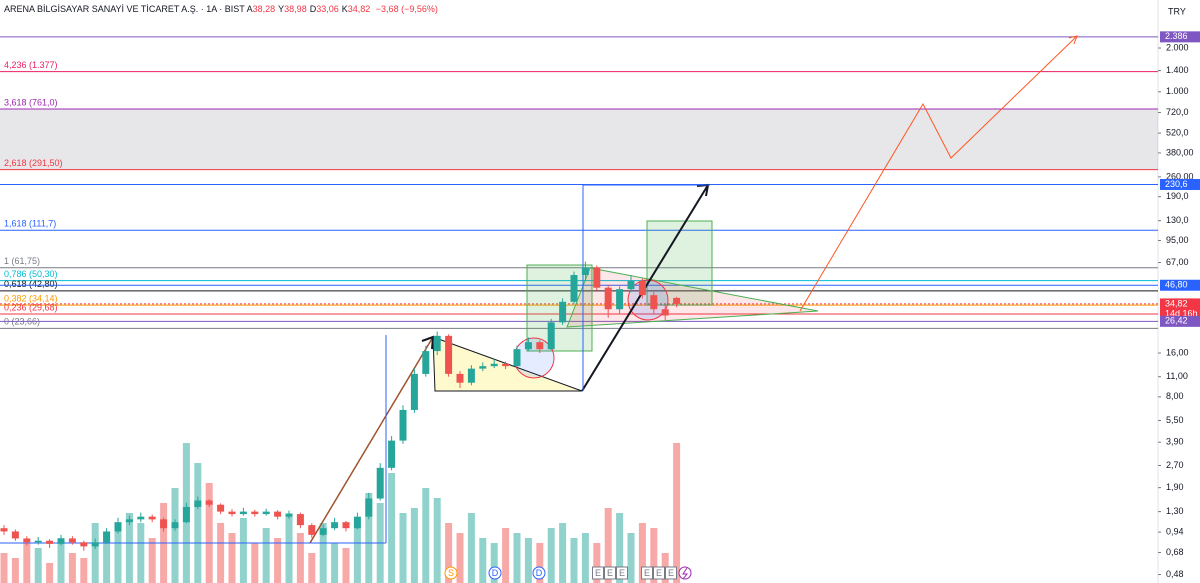 The height and width of the screenshot is (583, 1200). What do you see at coordinates (1181, 313) in the screenshot?
I see `price-badge-sub: 14d 16h` at bounding box center [1181, 313].